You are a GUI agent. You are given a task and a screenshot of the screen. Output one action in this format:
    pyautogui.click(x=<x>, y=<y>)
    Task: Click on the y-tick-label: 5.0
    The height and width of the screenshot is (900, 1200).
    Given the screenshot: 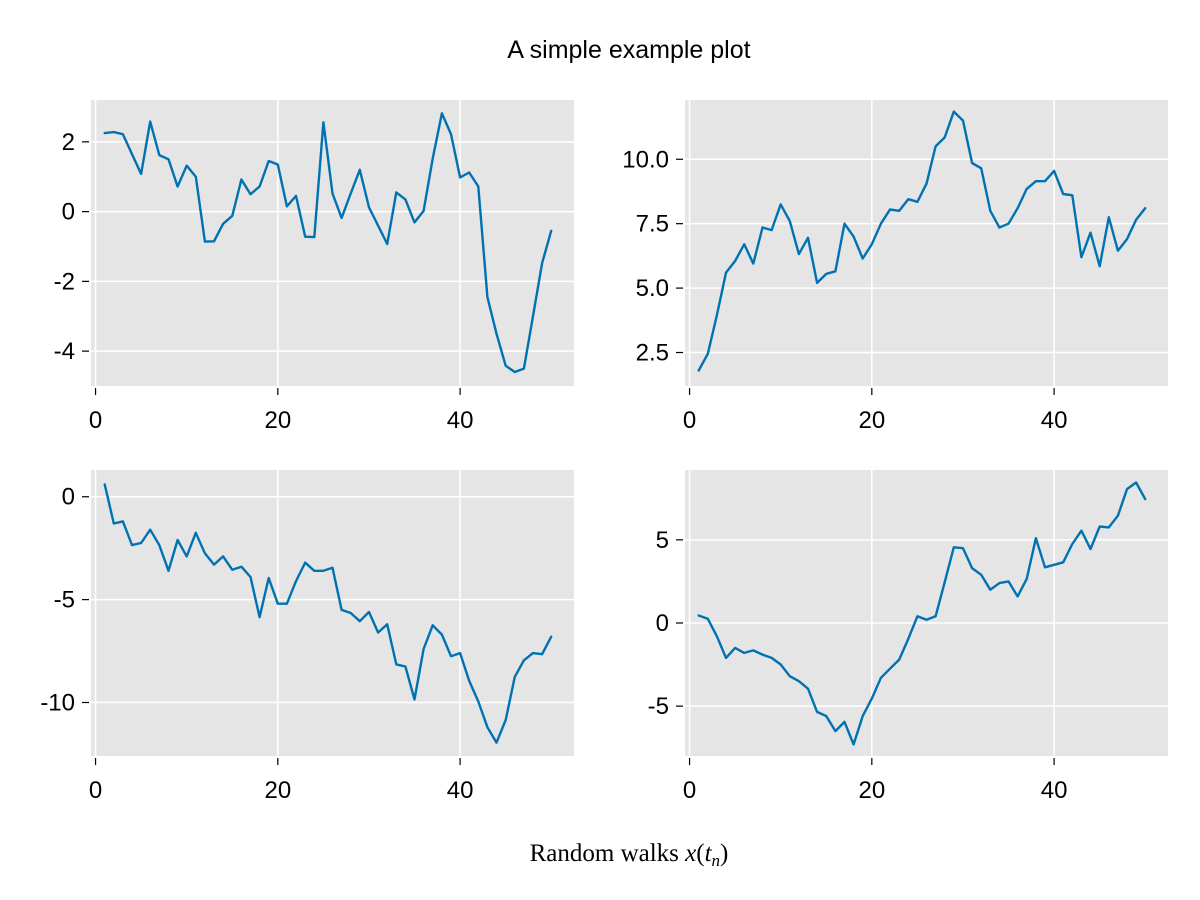 What is the action you would take?
    pyautogui.click(x=652, y=288)
    